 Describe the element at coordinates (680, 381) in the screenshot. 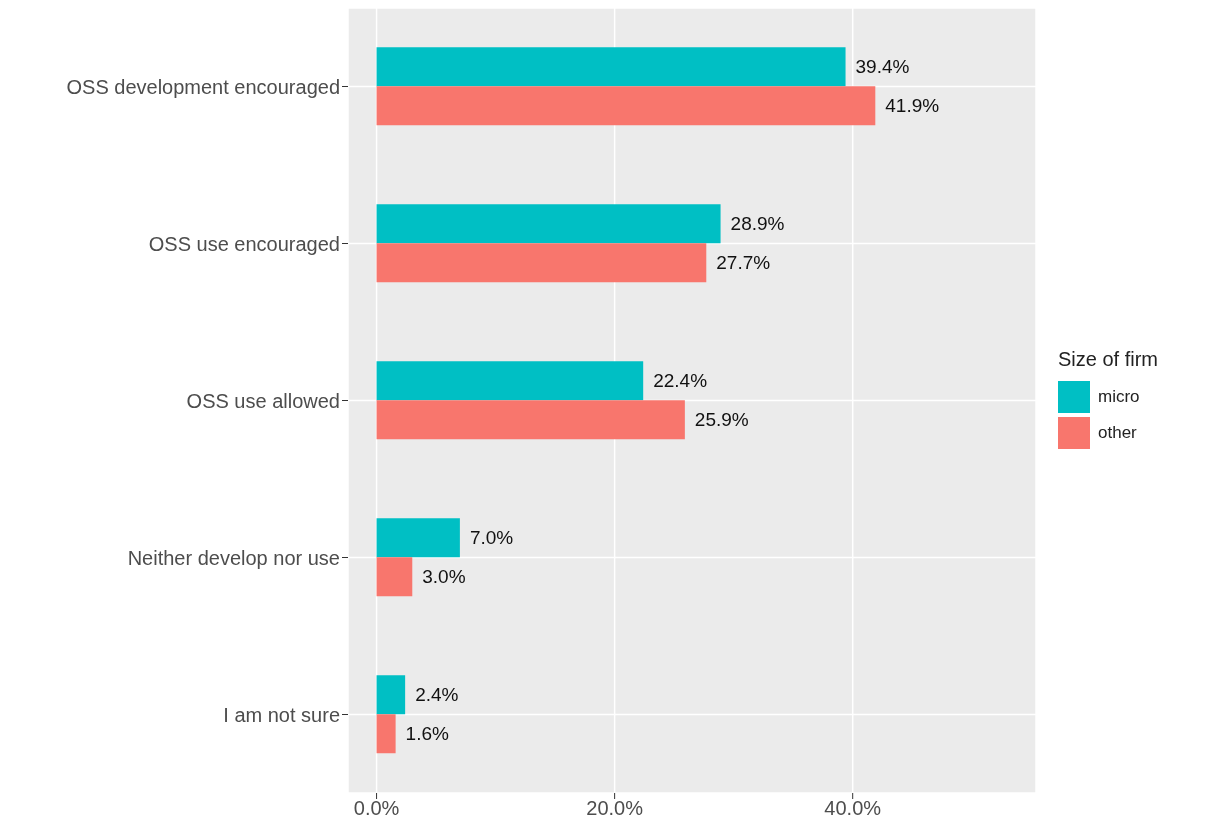

I see `data-label: 22.4%` at that location.